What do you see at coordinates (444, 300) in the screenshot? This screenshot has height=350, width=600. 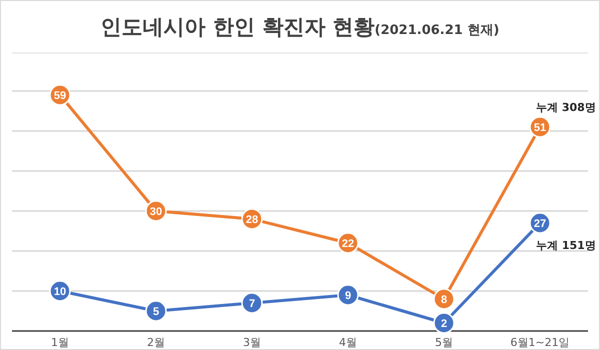 I see `data-label: 8` at bounding box center [444, 300].